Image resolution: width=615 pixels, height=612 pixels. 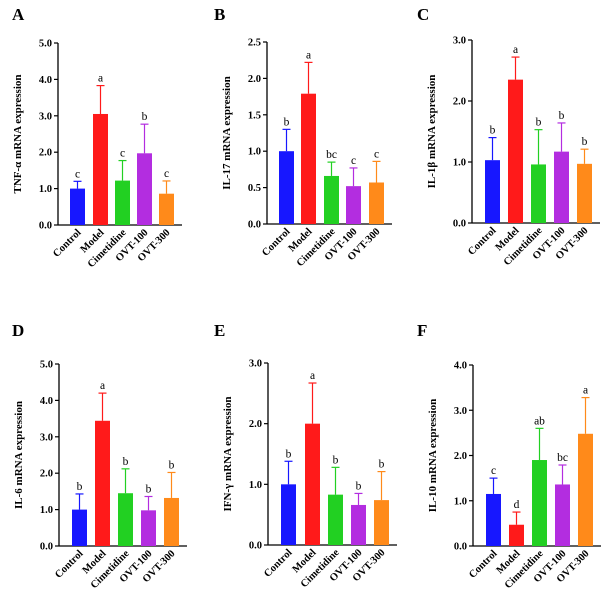 I want to click on significance-label: d, so click(x=517, y=505).